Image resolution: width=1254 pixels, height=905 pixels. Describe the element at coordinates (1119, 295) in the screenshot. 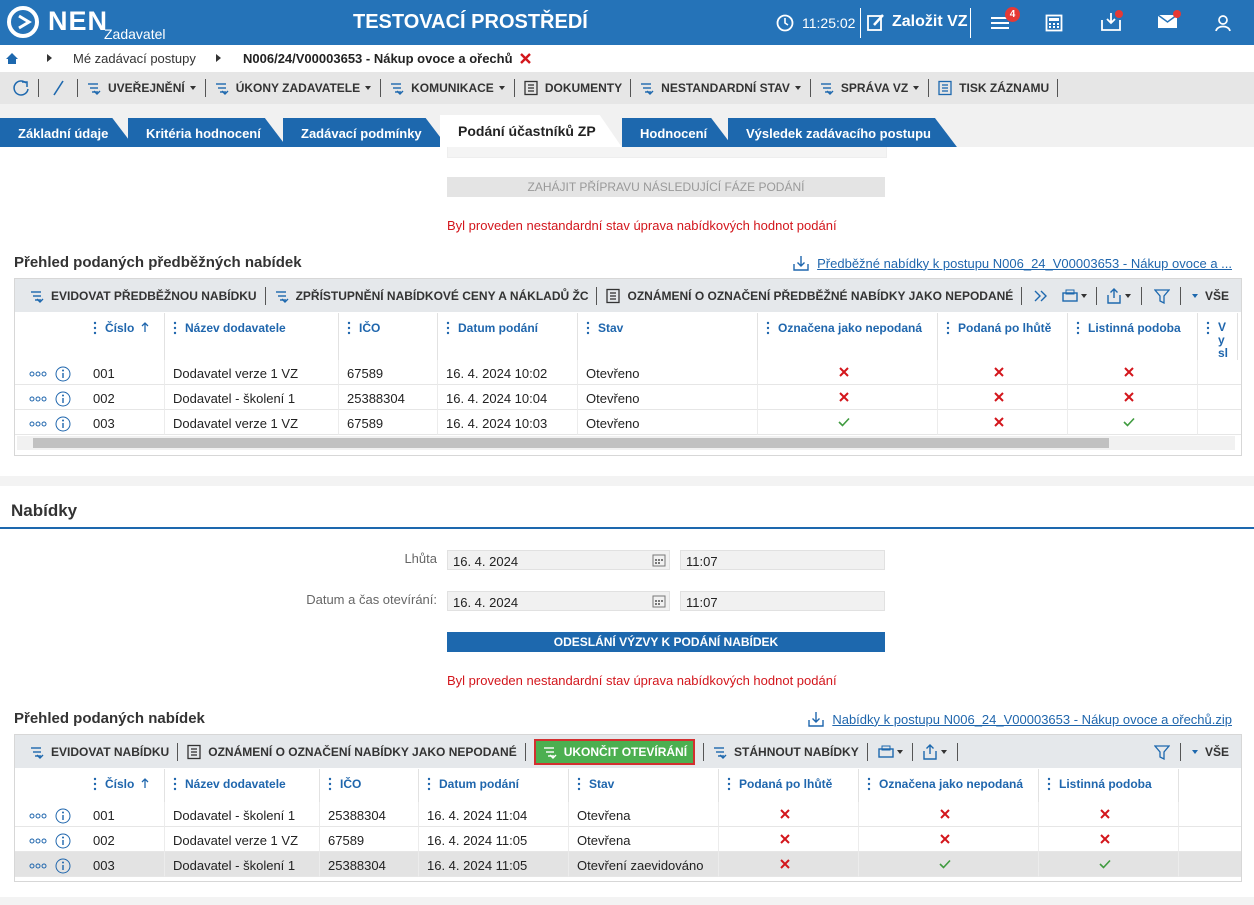

I see `export-icon` at that location.